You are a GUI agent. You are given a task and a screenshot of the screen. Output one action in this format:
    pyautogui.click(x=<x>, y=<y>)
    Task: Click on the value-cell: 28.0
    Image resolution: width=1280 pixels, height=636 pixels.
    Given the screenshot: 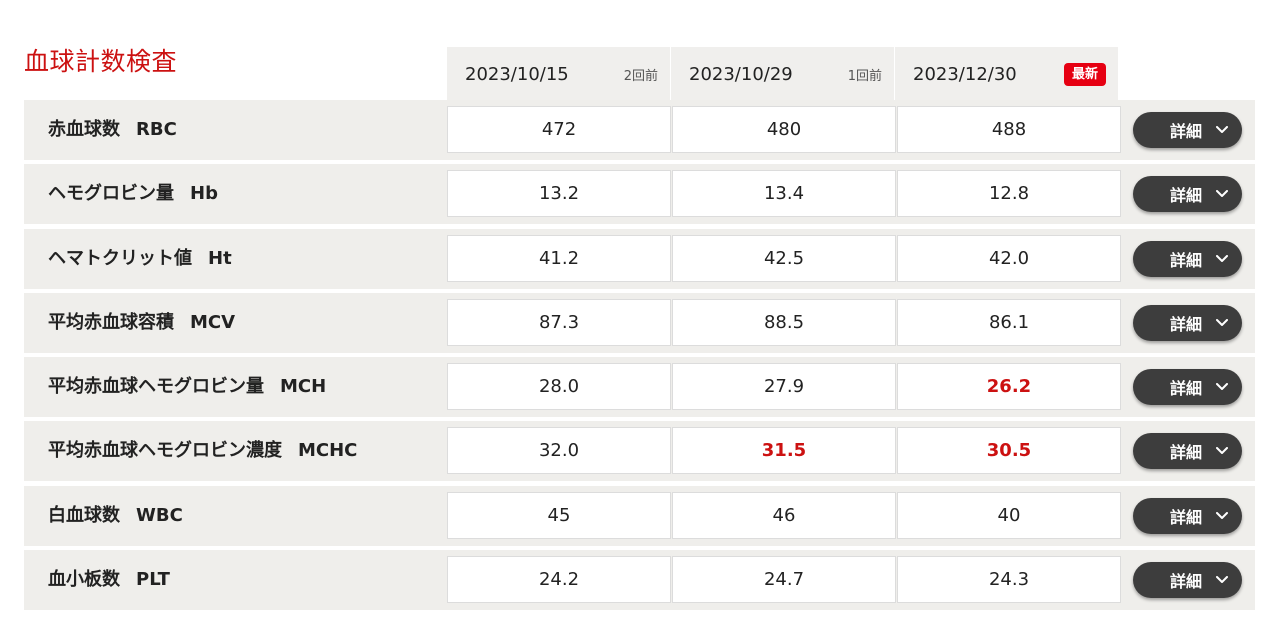 What is the action you would take?
    pyautogui.click(x=559, y=387)
    